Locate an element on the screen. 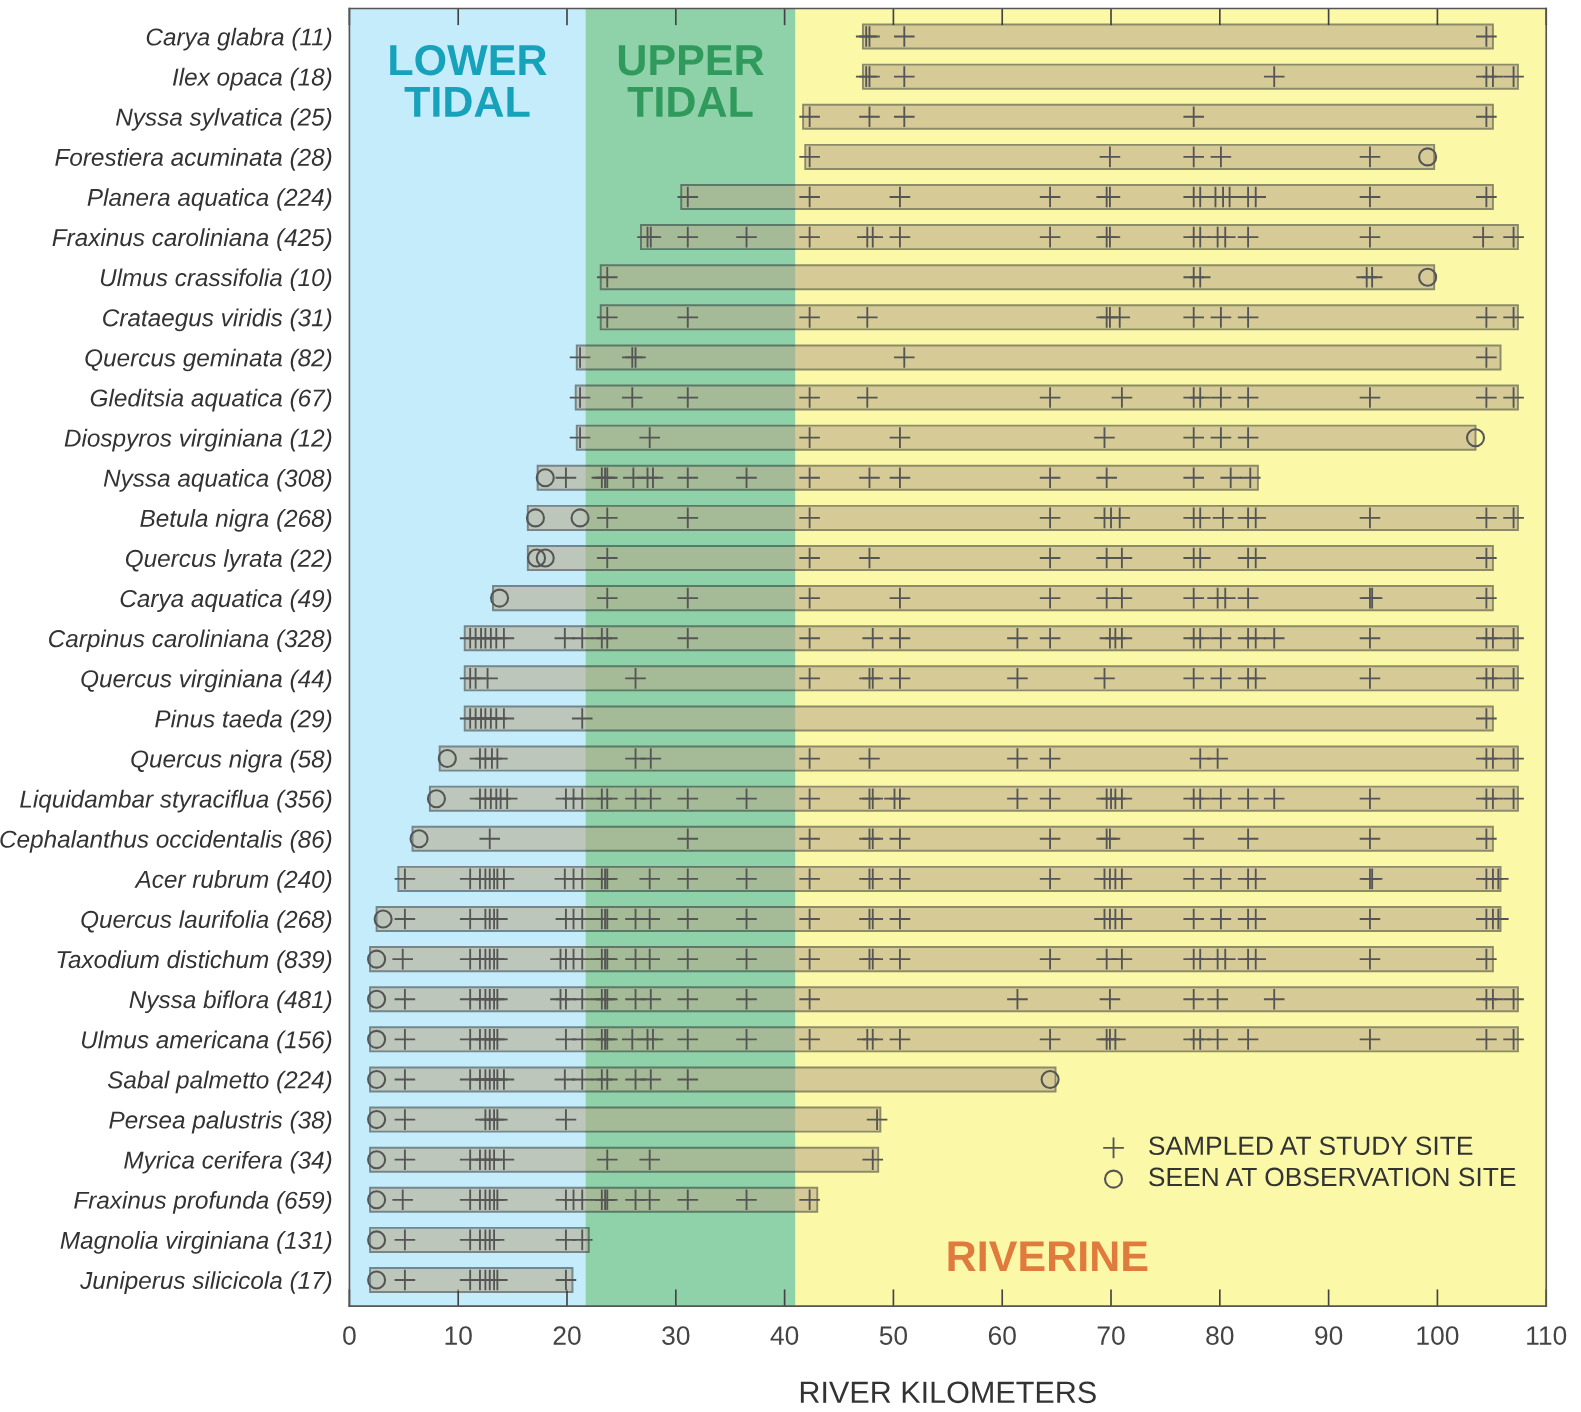 The height and width of the screenshot is (1412, 1581). y-tick-label: Diospyros virginiana (12) is located at coordinates (198, 440).